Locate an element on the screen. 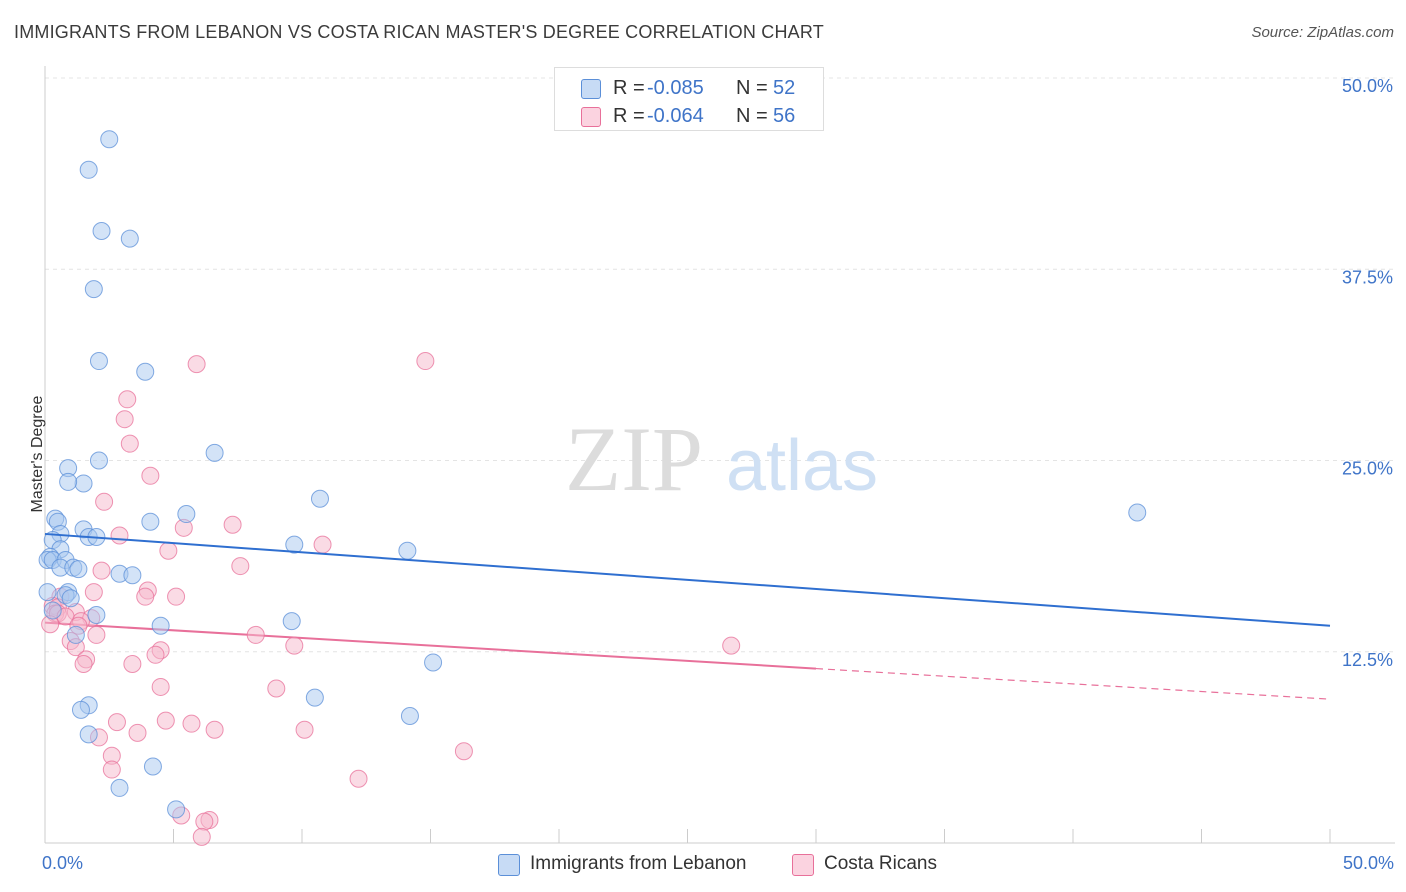 The image size is (1406, 892). stats-swatch-lebanon is located at coordinates (591, 89).